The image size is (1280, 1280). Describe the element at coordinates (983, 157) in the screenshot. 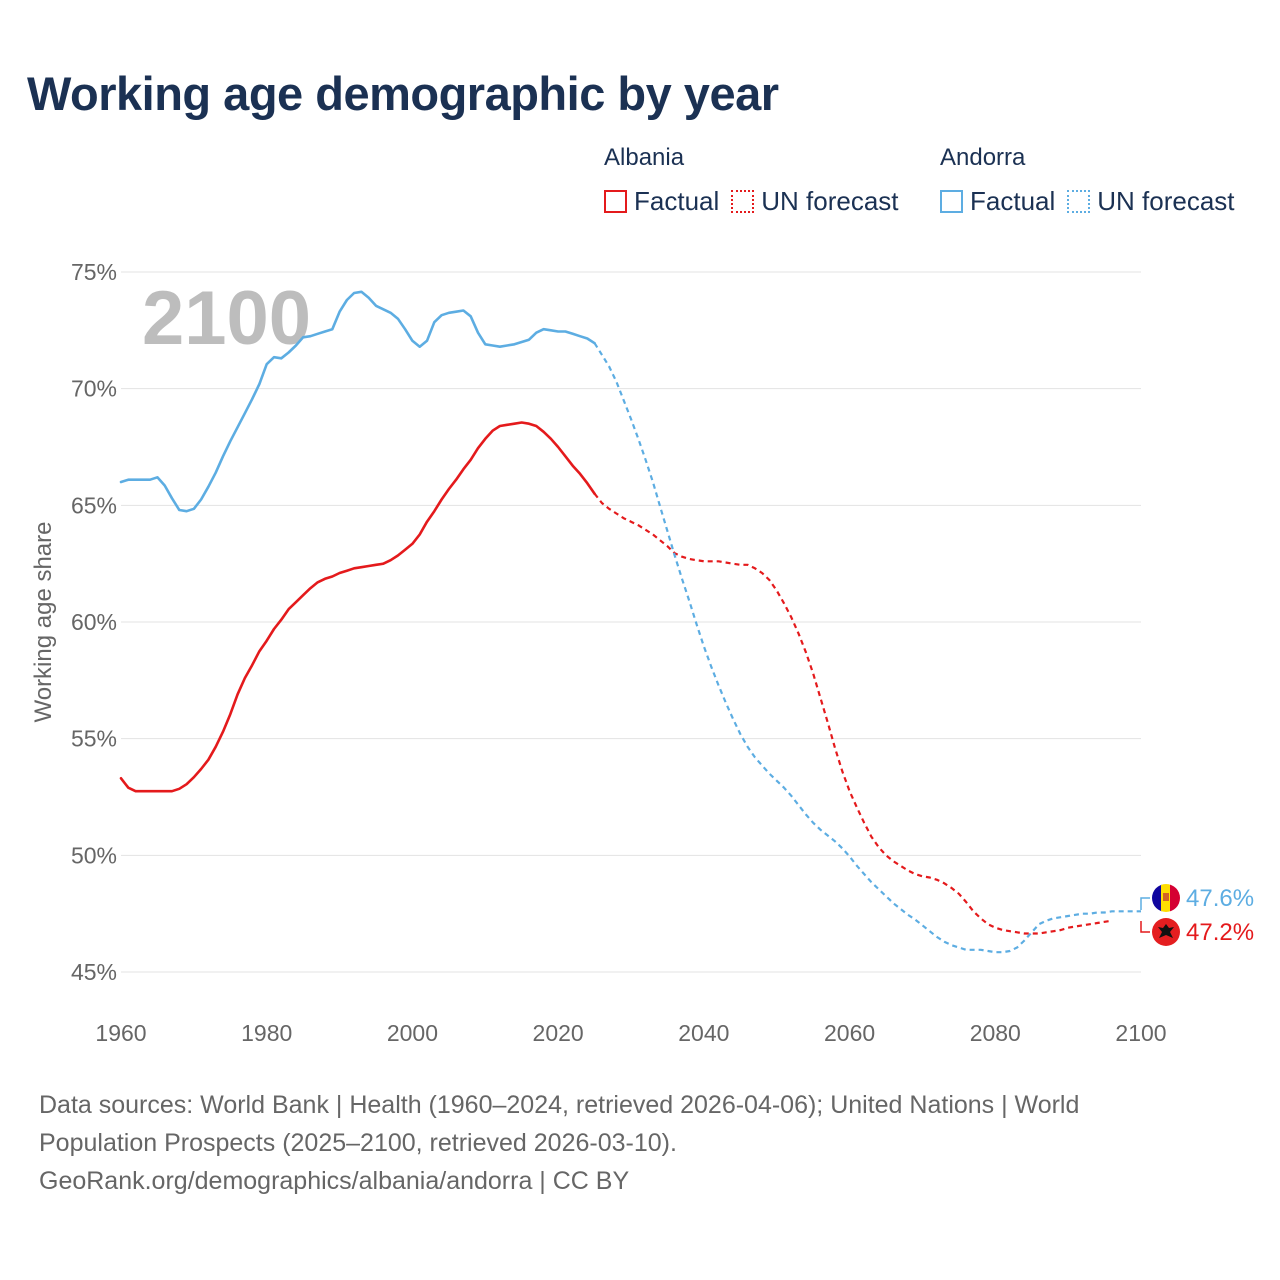

I see `legend-country-andorra: Andorra` at that location.